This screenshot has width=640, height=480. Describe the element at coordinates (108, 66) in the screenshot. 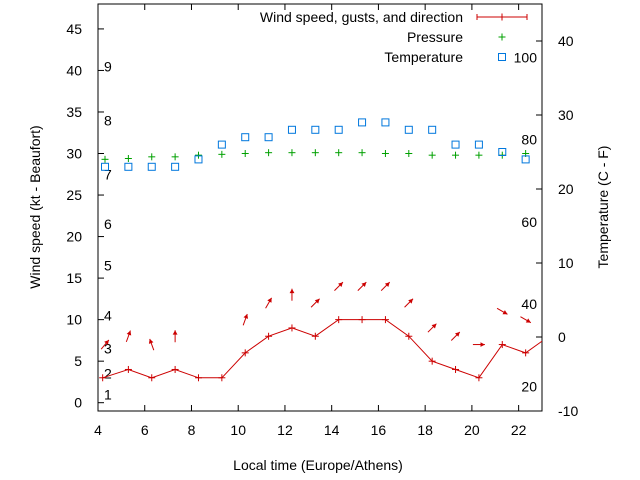

I see `beaufort-label: 9` at that location.